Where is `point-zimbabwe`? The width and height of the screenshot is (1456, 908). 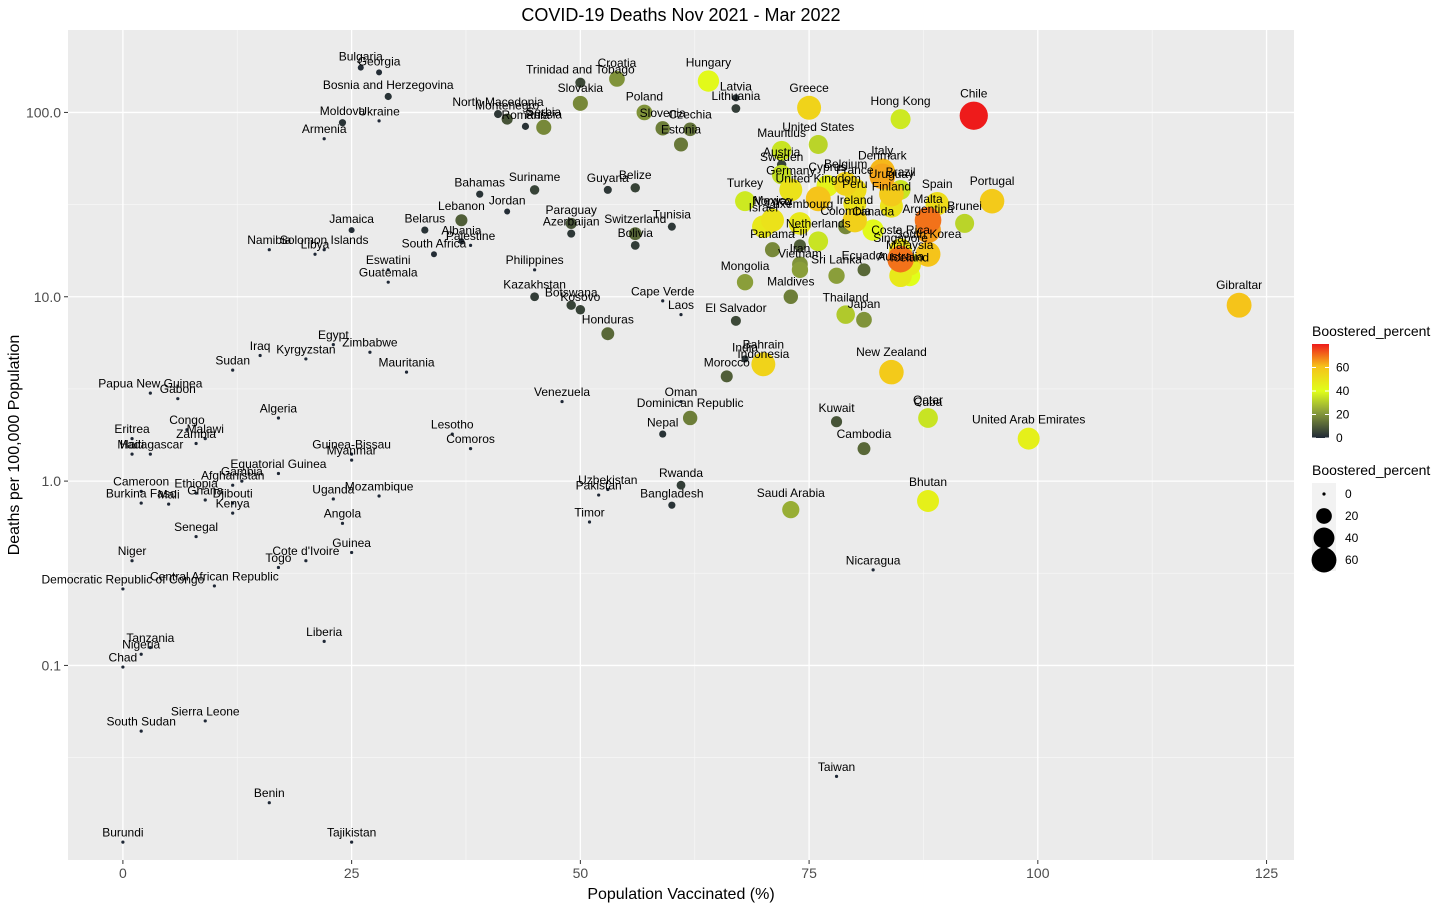 point-zimbabwe is located at coordinates (370, 352).